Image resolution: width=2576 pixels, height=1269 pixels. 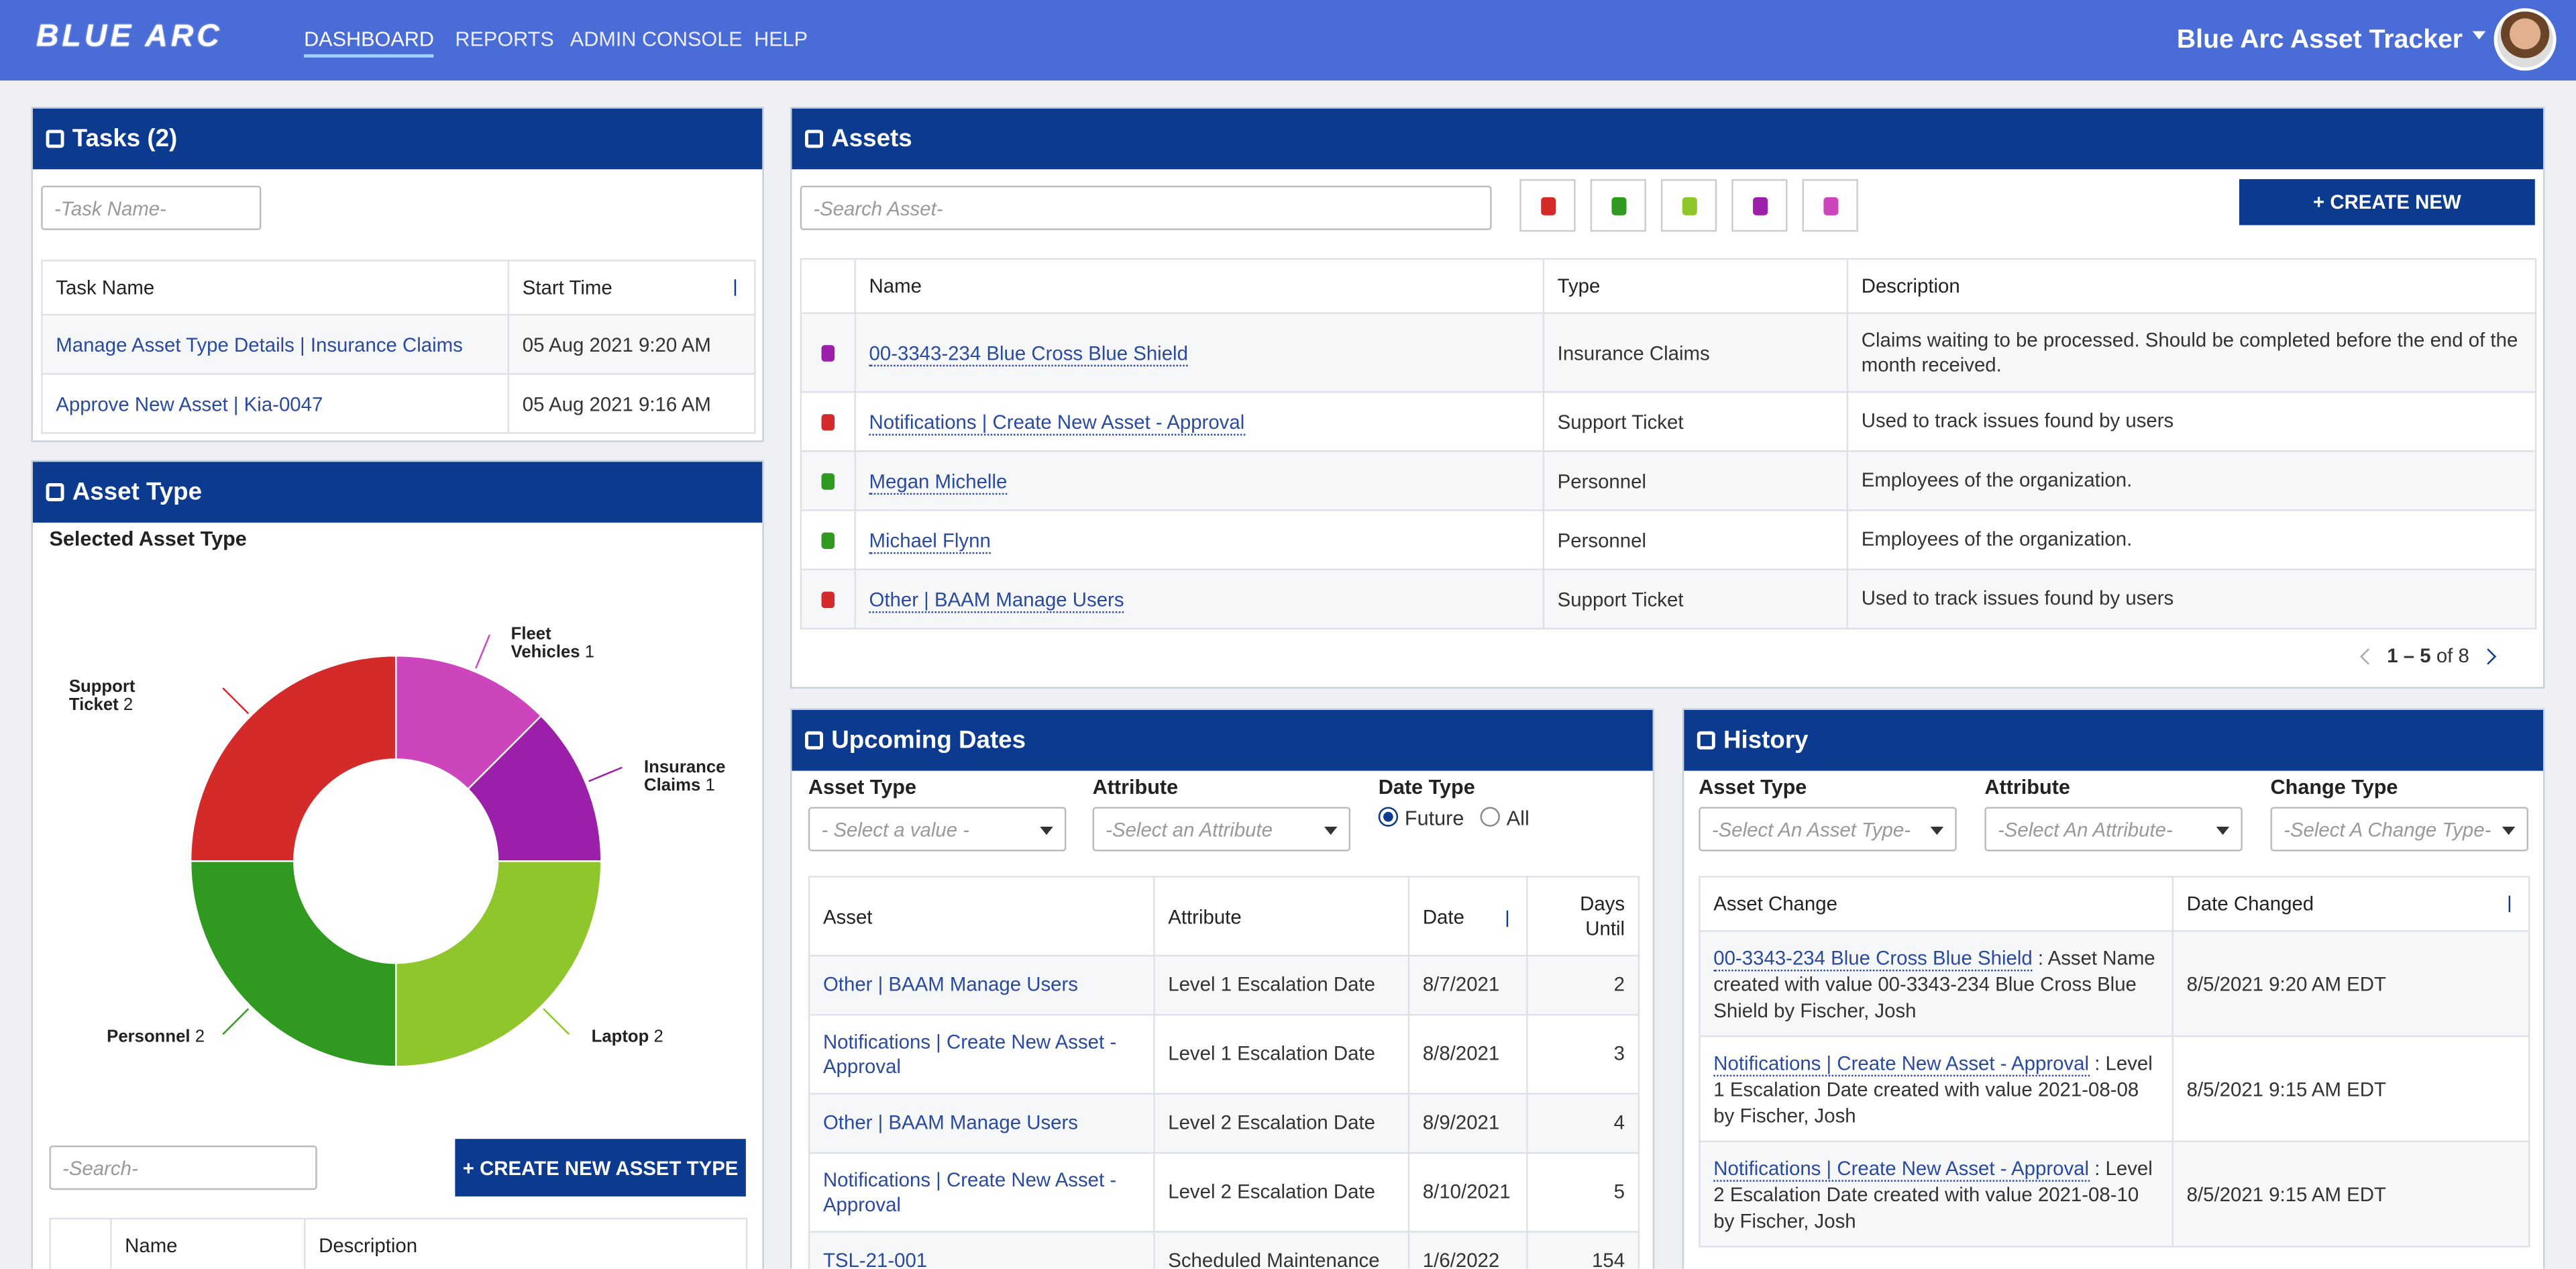 I want to click on filter-label: Change Type, so click(x=2334, y=787).